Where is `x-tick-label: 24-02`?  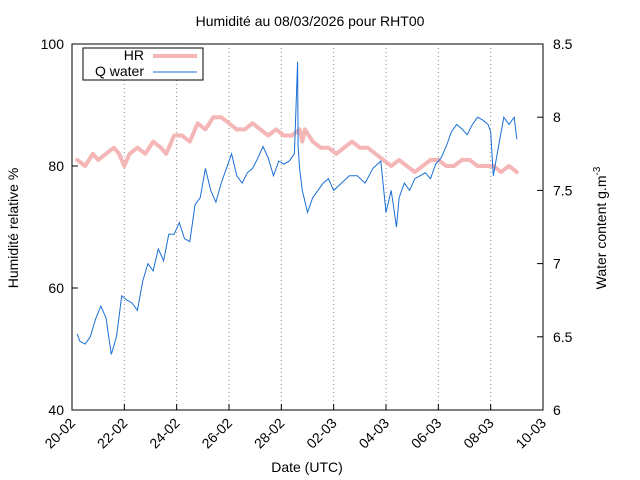
x-tick-label: 24-02 is located at coordinates (164, 433).